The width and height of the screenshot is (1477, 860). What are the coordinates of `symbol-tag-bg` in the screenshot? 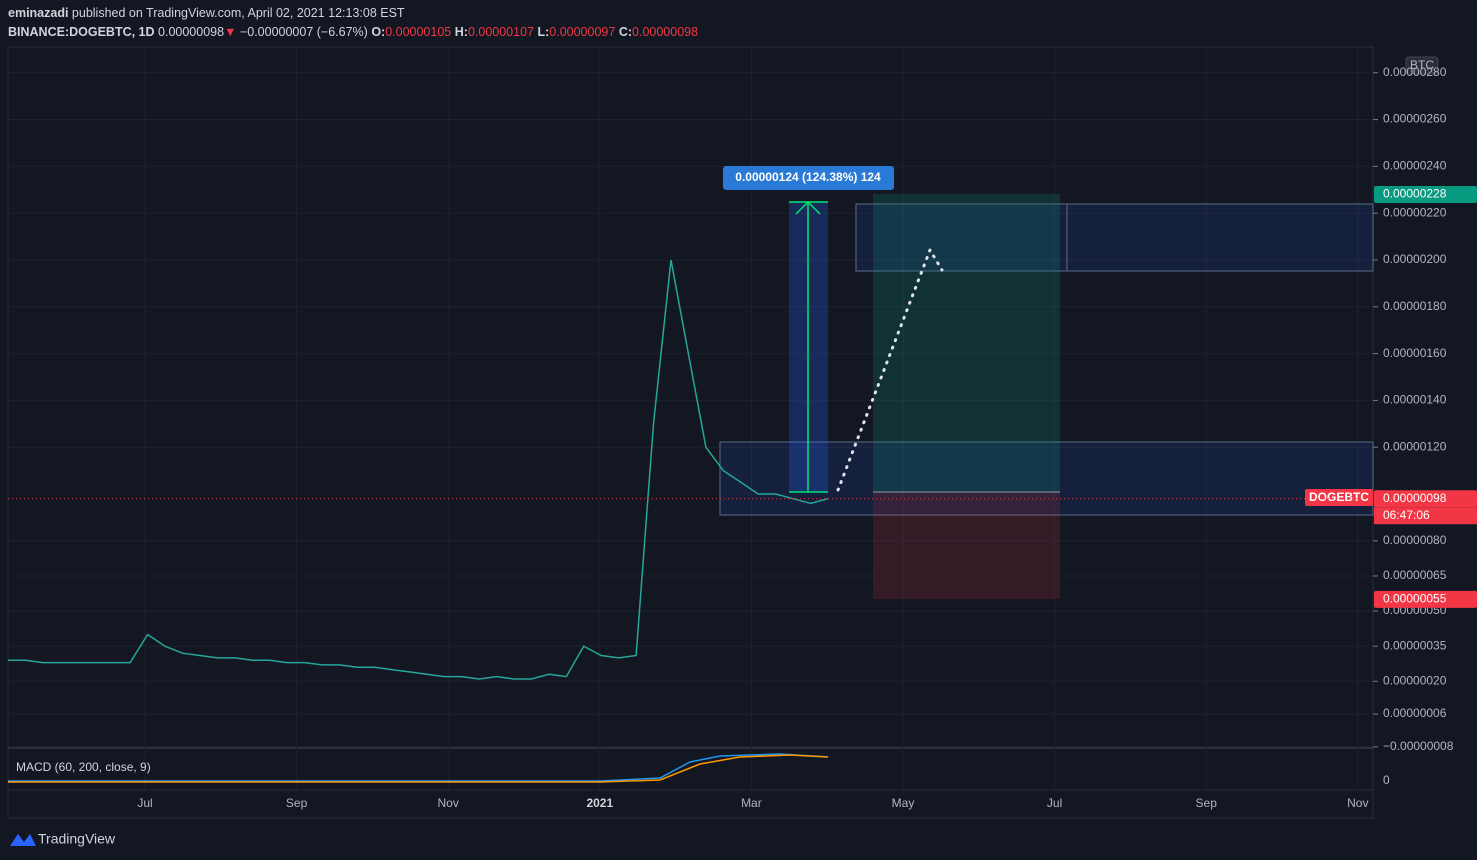 It's located at (1339, 497).